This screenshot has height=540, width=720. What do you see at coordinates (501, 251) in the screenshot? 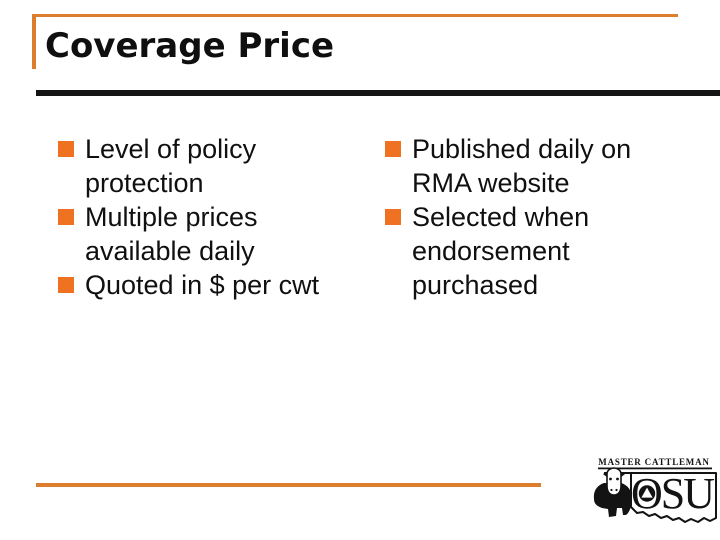
I see `bullet-text: Selected when endorsement purchased` at bounding box center [501, 251].